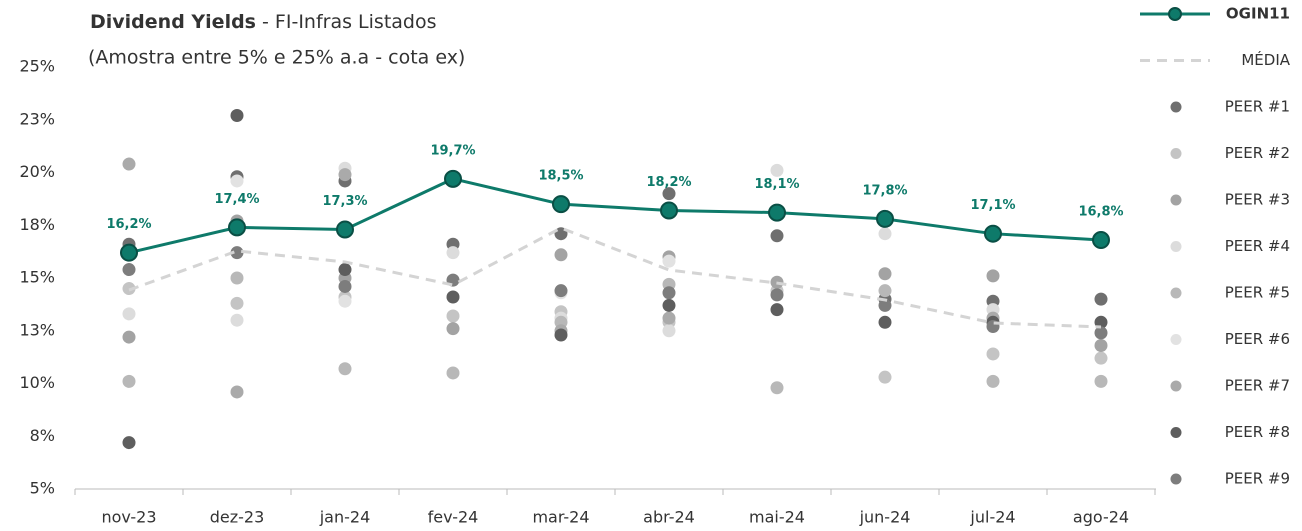  I want to click on x-tick-label: abr-24, so click(669, 517).